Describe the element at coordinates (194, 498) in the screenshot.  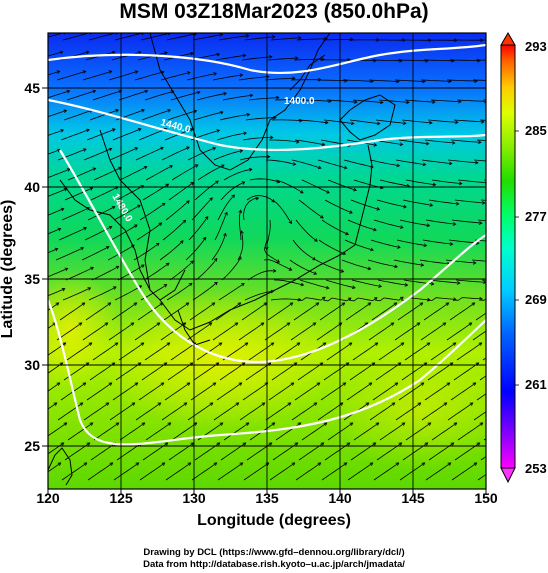
I see `x-tick-130: 130` at that location.